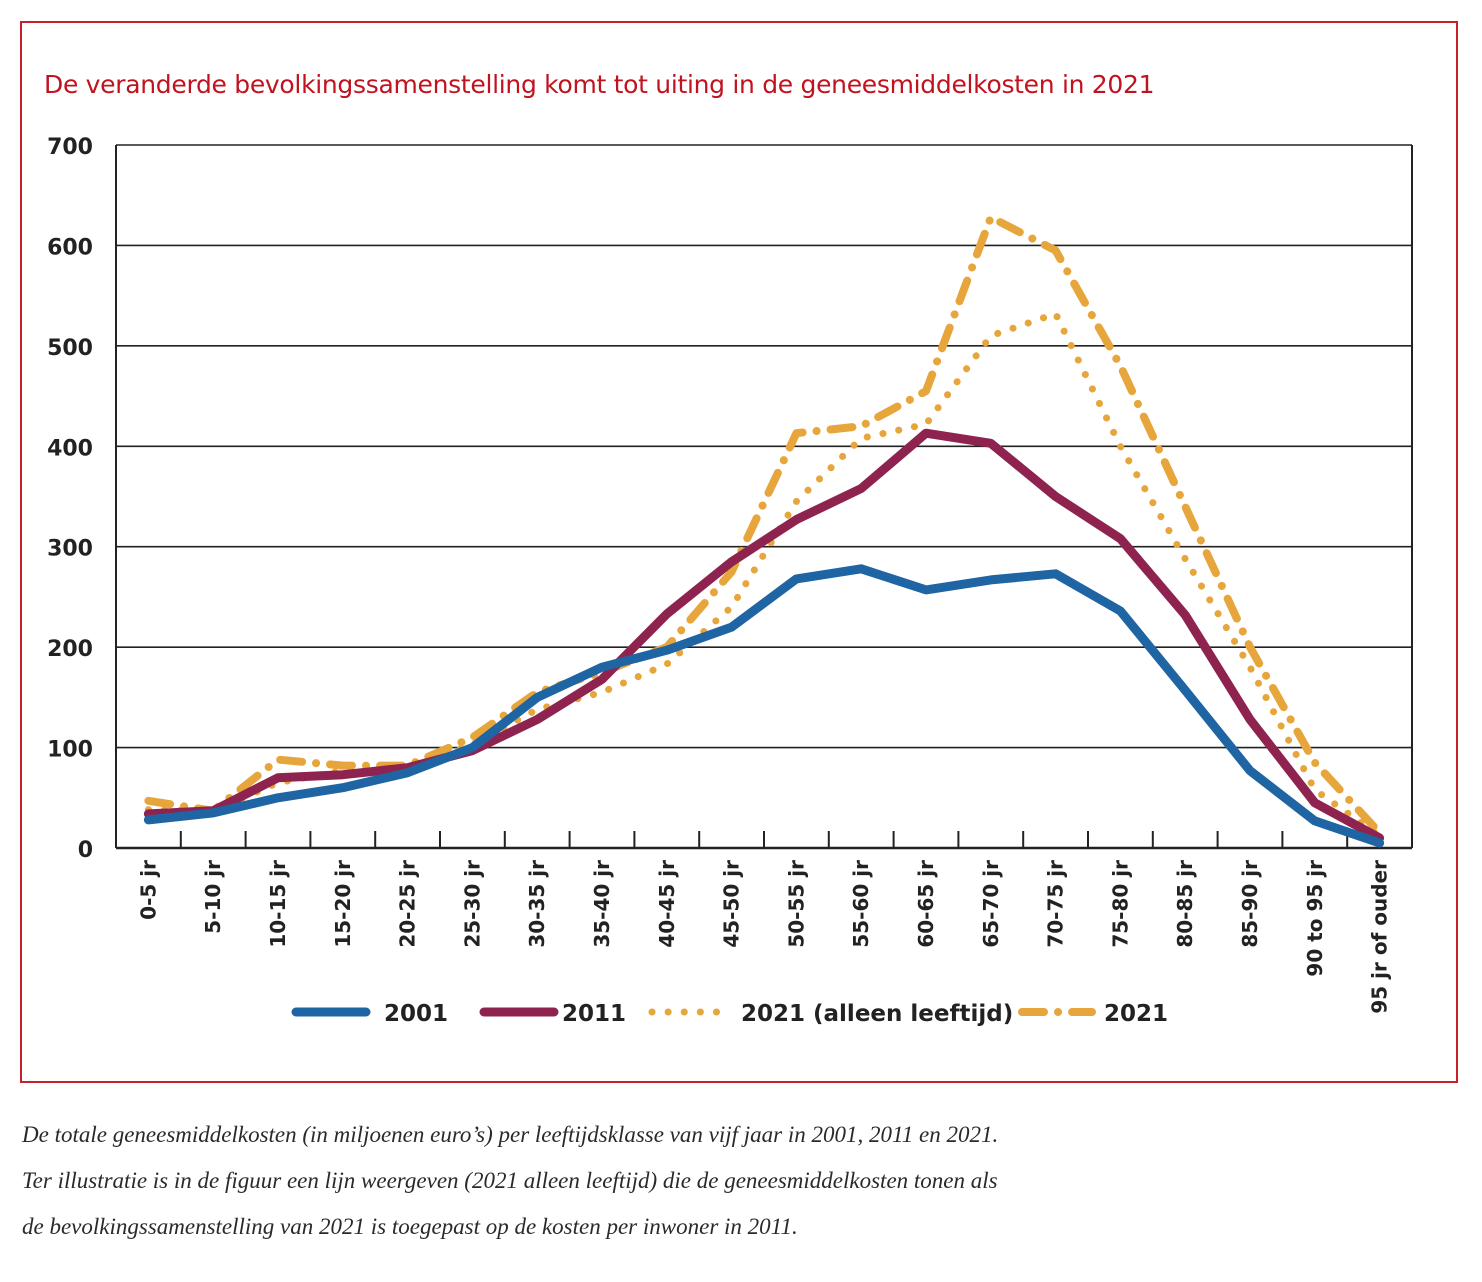 This screenshot has height=1282, width=1482. Describe the element at coordinates (1093, 1014) in the screenshot. I see `legend-item: 2021` at that location.